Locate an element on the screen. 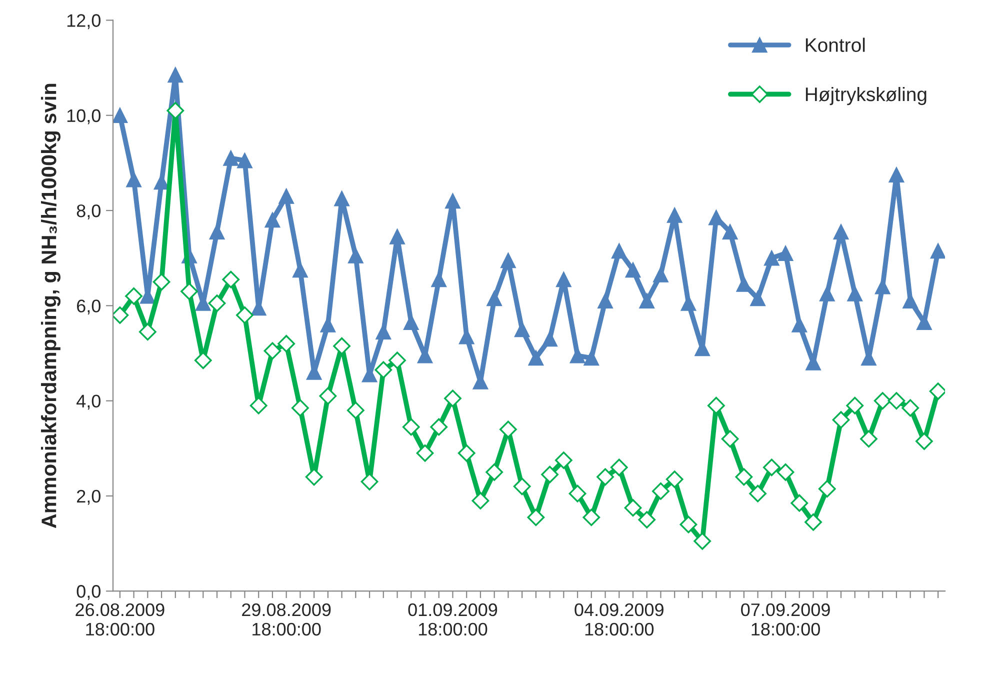  y-tick-label: 10,0 is located at coordinates (83, 116).